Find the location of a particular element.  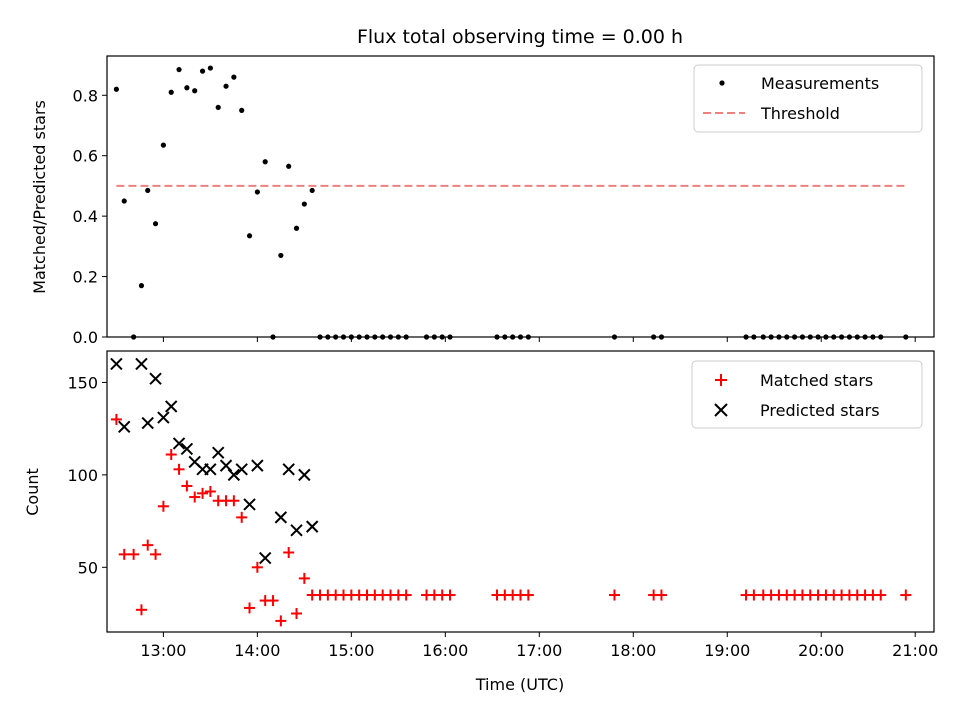

x-tick-label: 16:00 is located at coordinates (445, 650).